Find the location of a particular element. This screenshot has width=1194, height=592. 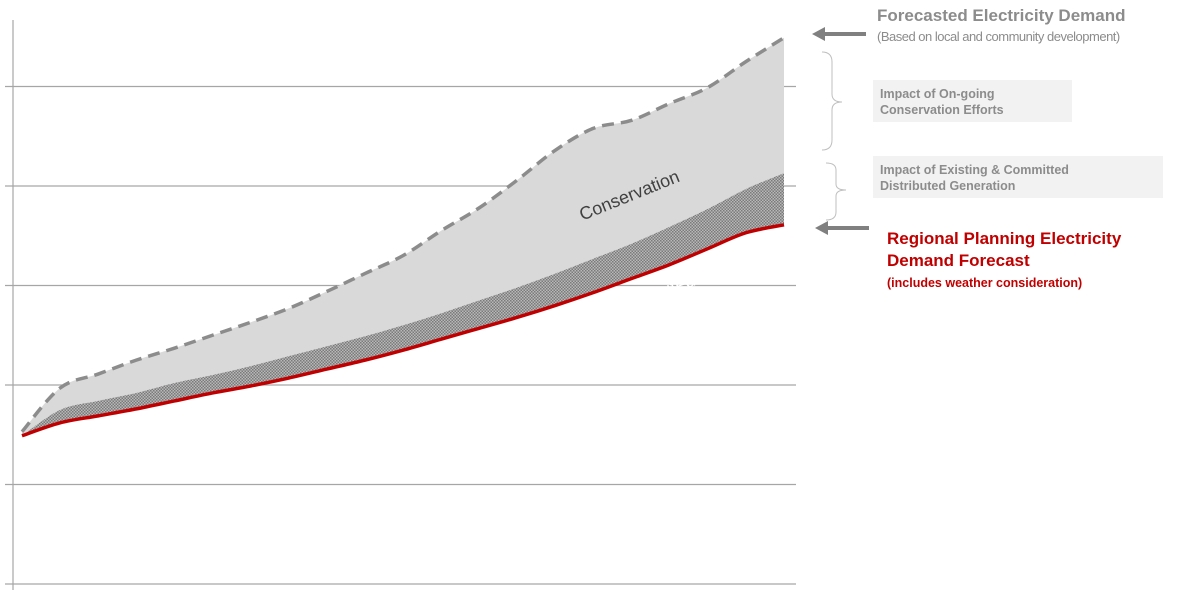

forecast-arrow-icon is located at coordinates (839, 34).